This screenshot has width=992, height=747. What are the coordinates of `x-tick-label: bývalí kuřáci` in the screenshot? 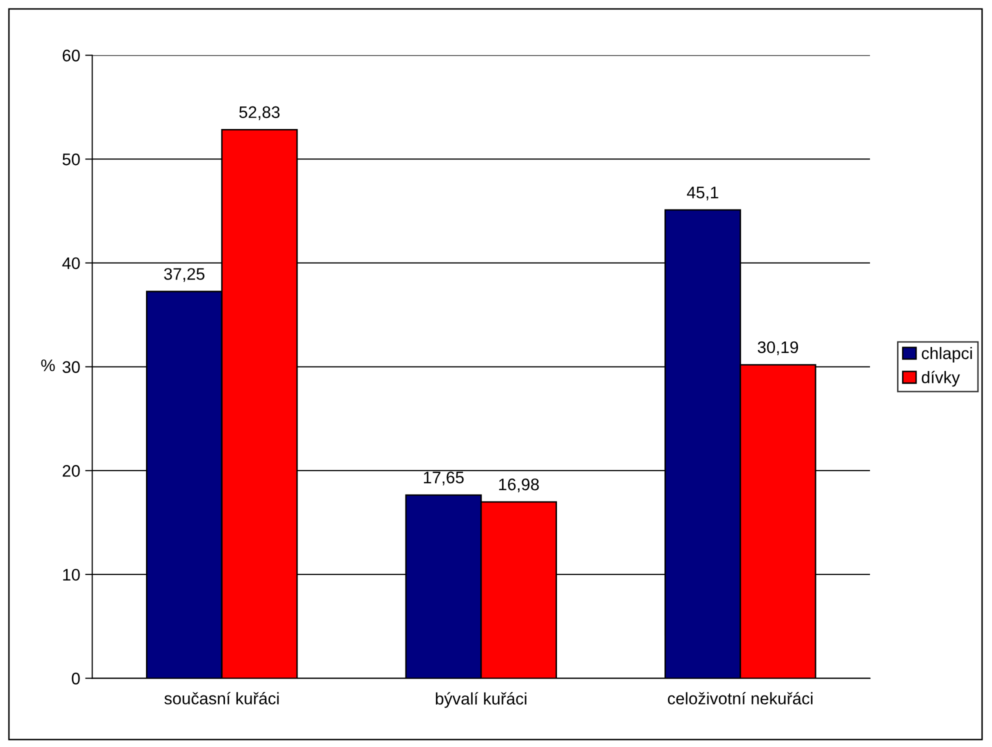 It's located at (481, 700).